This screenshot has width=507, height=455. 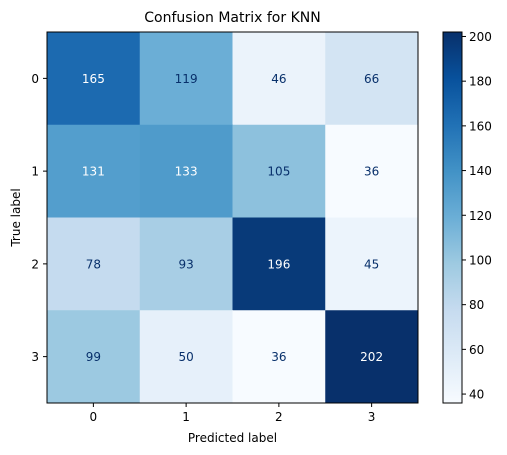 What do you see at coordinates (480, 82) in the screenshot?
I see `colorbar-tick-label: 180` at bounding box center [480, 82].